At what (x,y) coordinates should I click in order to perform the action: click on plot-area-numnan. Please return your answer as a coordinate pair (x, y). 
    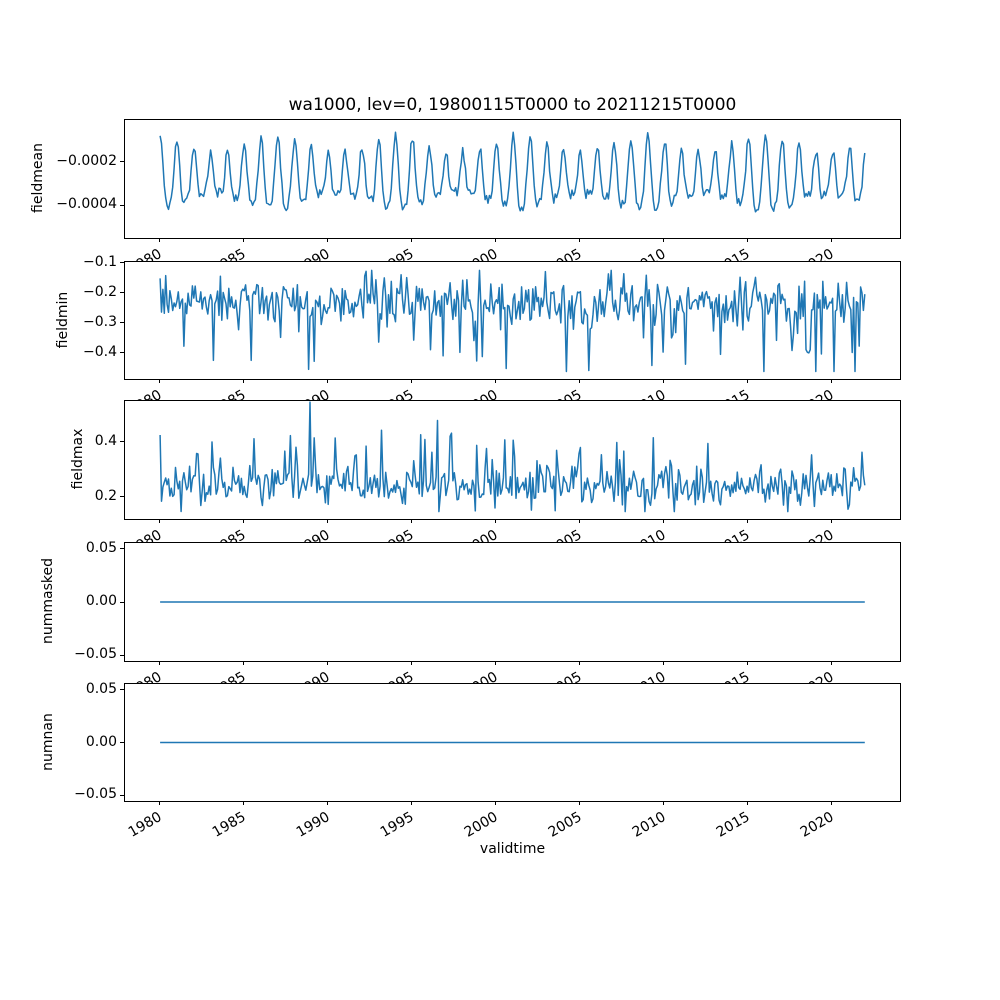
    Looking at the image, I should click on (512, 742).